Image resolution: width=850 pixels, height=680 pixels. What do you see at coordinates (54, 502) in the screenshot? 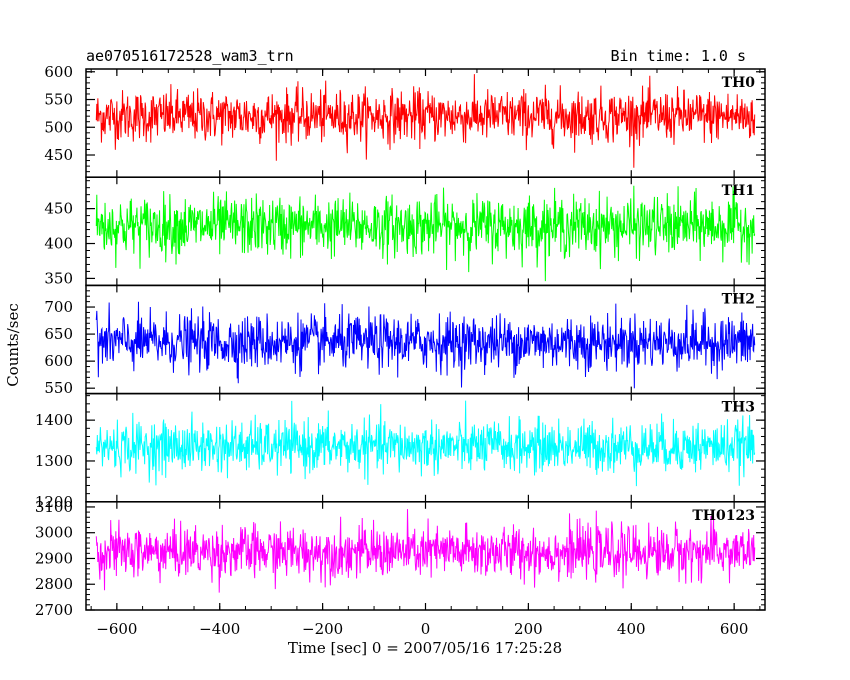
I see `y-tick-label: 1200` at bounding box center [54, 502].